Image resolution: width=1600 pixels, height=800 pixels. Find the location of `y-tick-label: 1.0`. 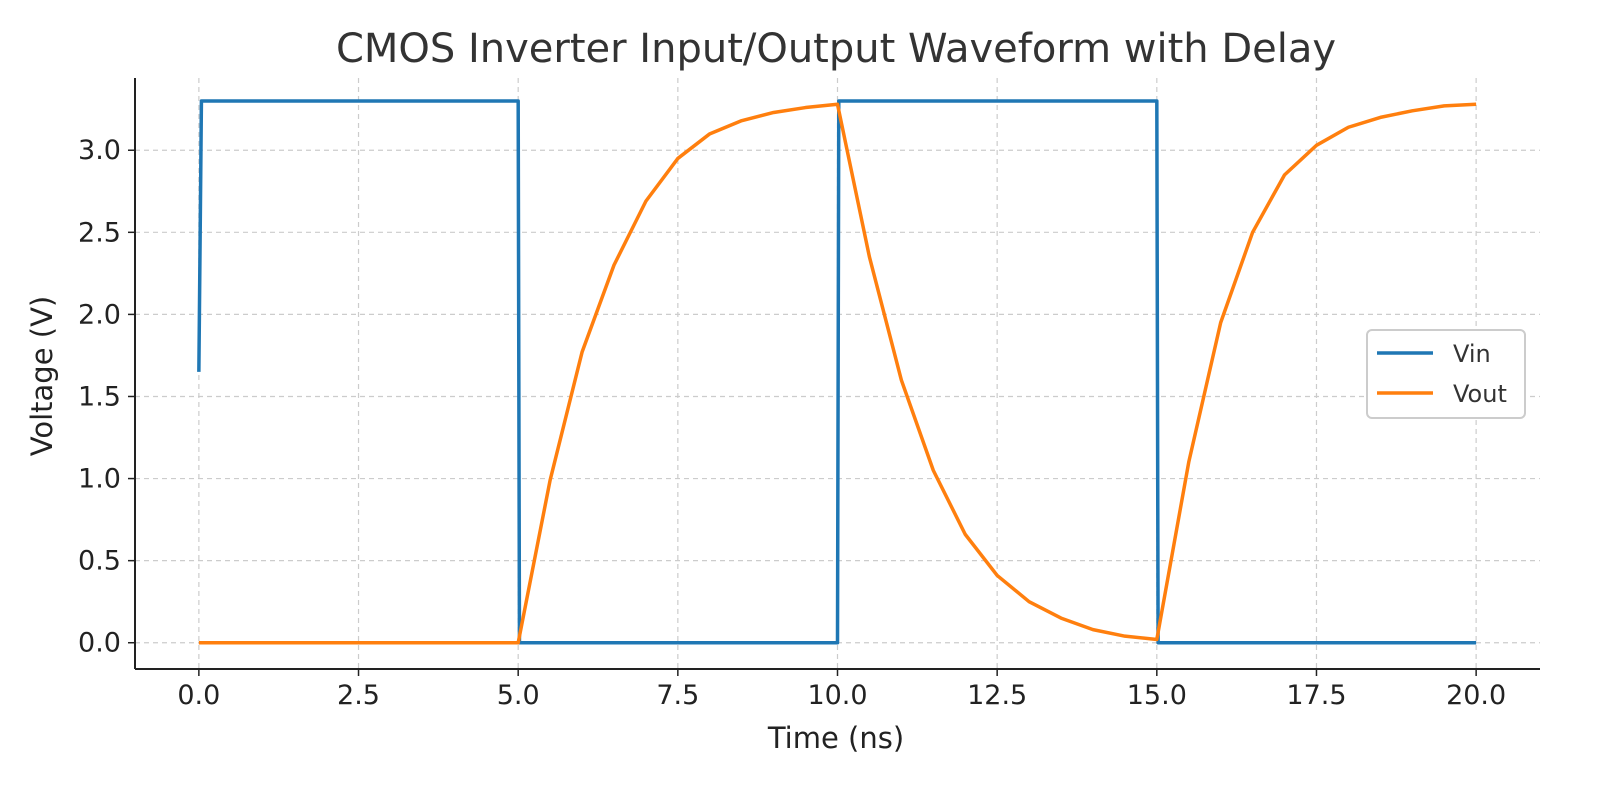

y-tick-label: 1.0 is located at coordinates (99, 479).